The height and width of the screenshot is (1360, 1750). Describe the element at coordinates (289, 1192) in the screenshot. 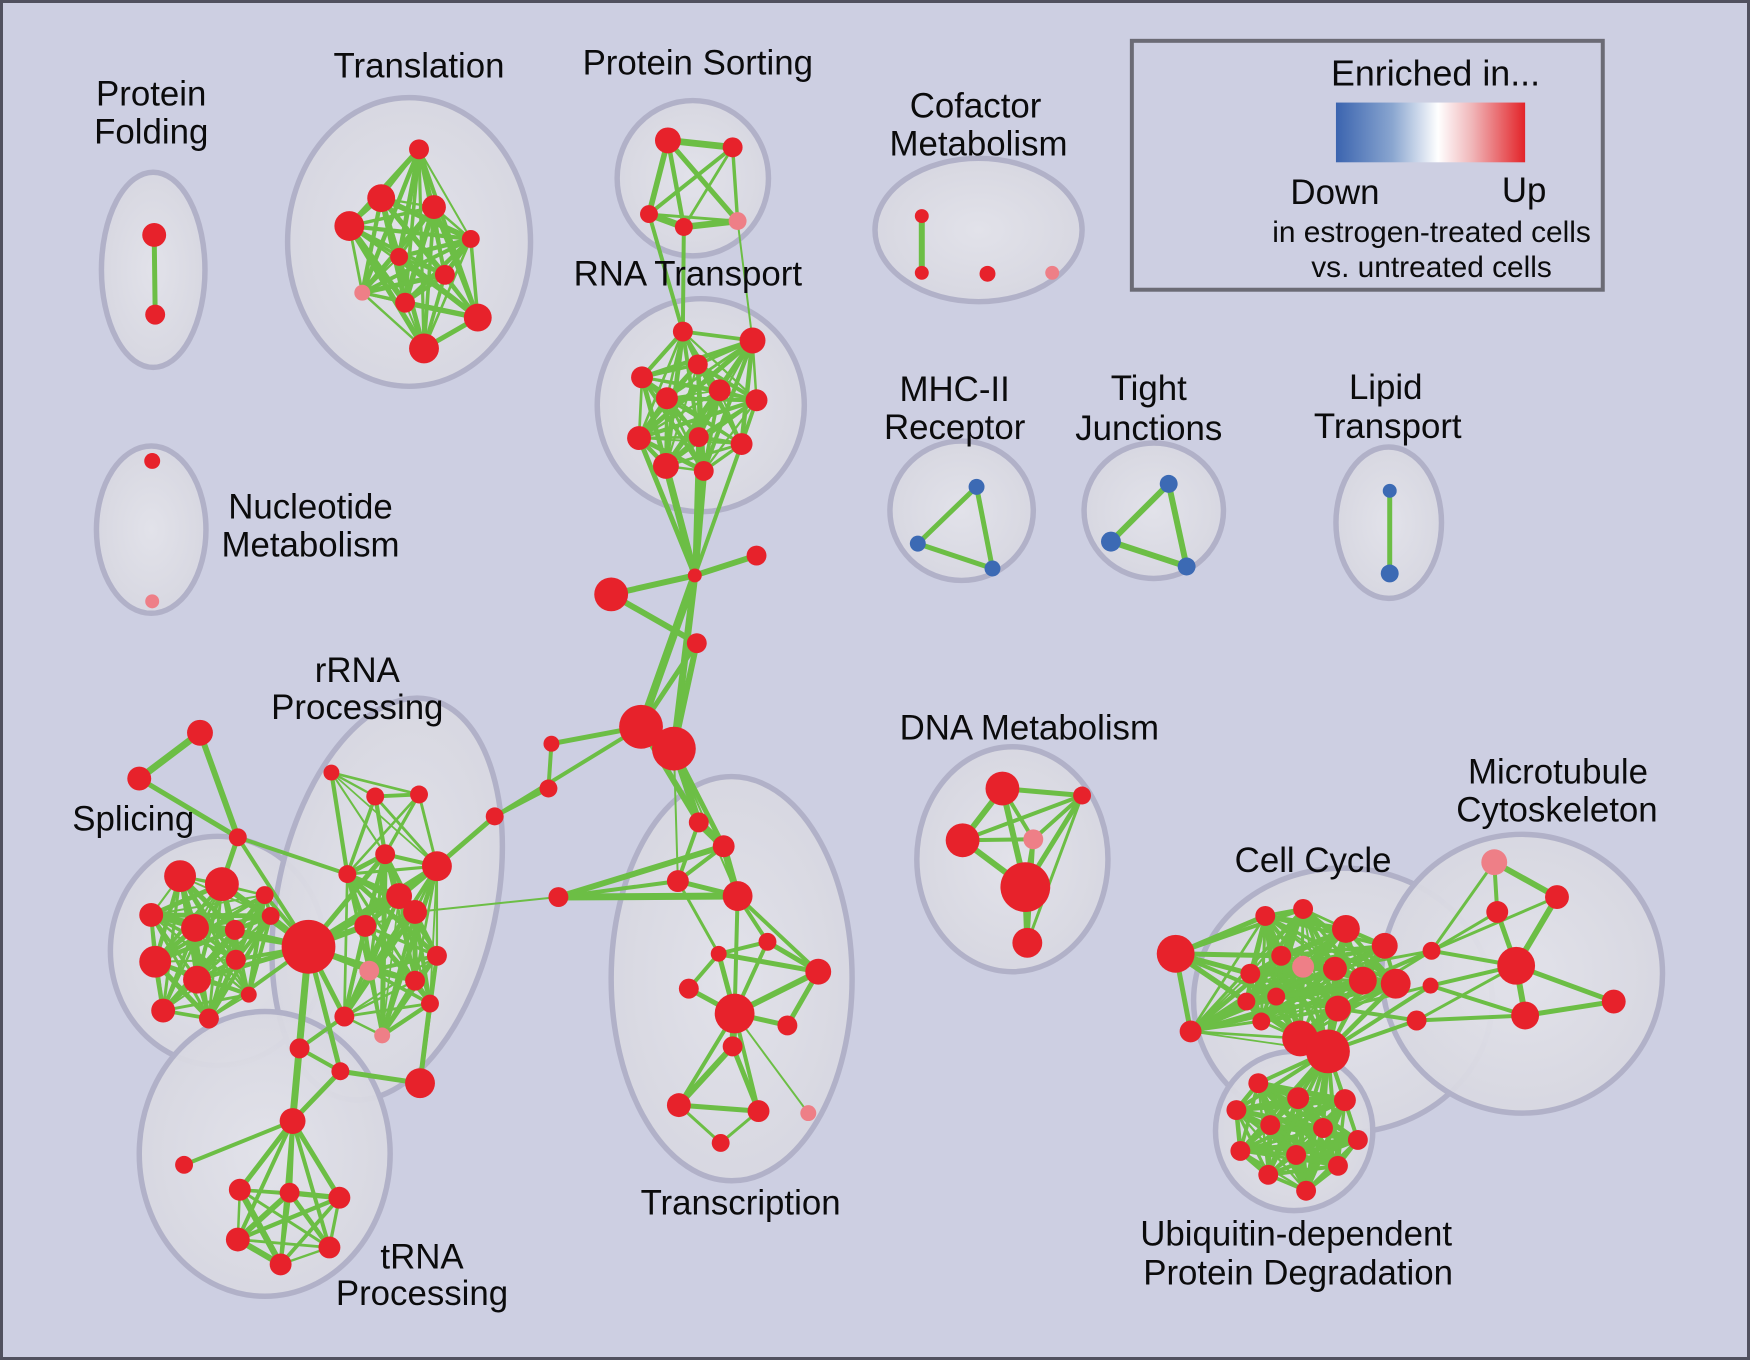

I see `node-k4` at that location.